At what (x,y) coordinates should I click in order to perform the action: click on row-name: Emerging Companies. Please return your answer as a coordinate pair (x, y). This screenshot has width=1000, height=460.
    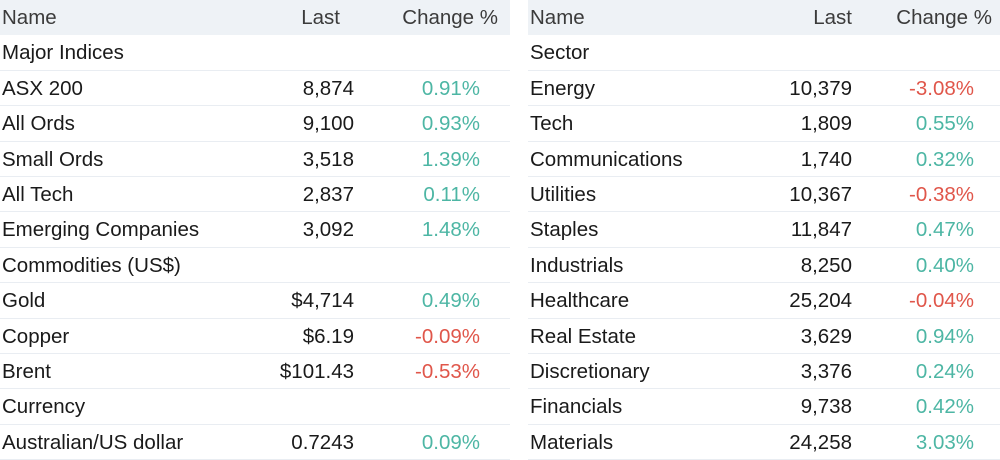
    Looking at the image, I should click on (101, 230).